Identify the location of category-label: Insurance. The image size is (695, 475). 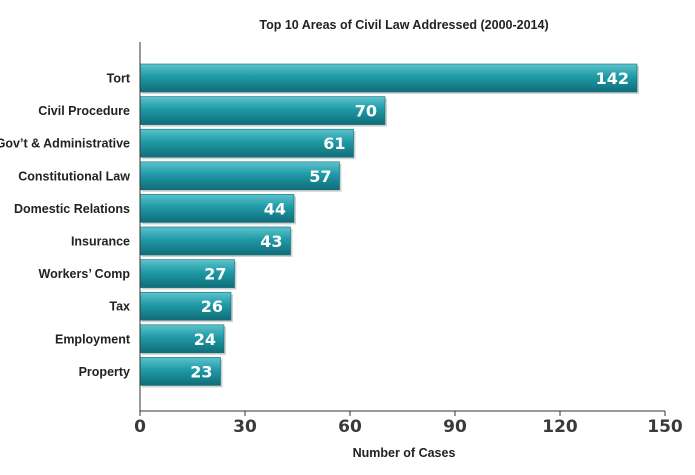
(100, 242).